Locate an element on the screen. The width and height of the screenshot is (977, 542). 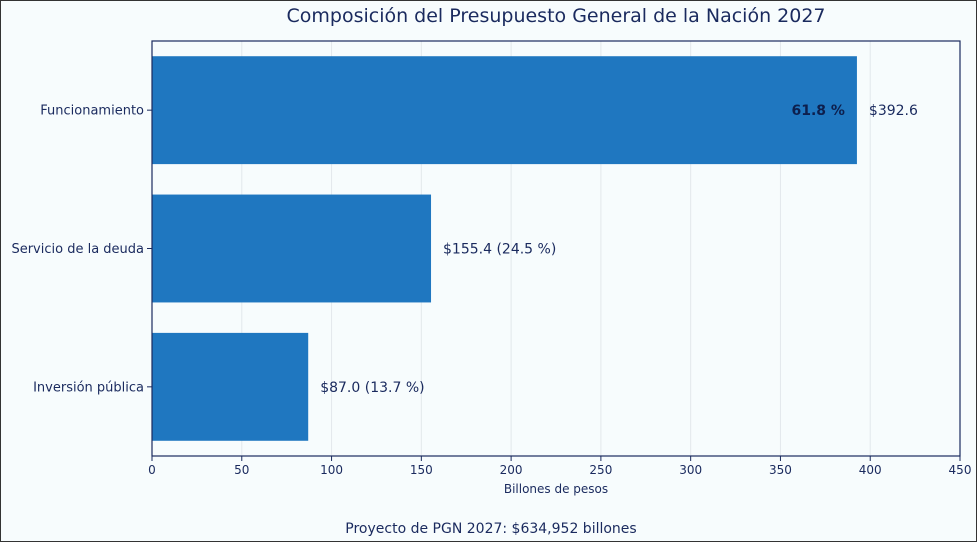
x-tick-label: 250 is located at coordinates (600, 470).